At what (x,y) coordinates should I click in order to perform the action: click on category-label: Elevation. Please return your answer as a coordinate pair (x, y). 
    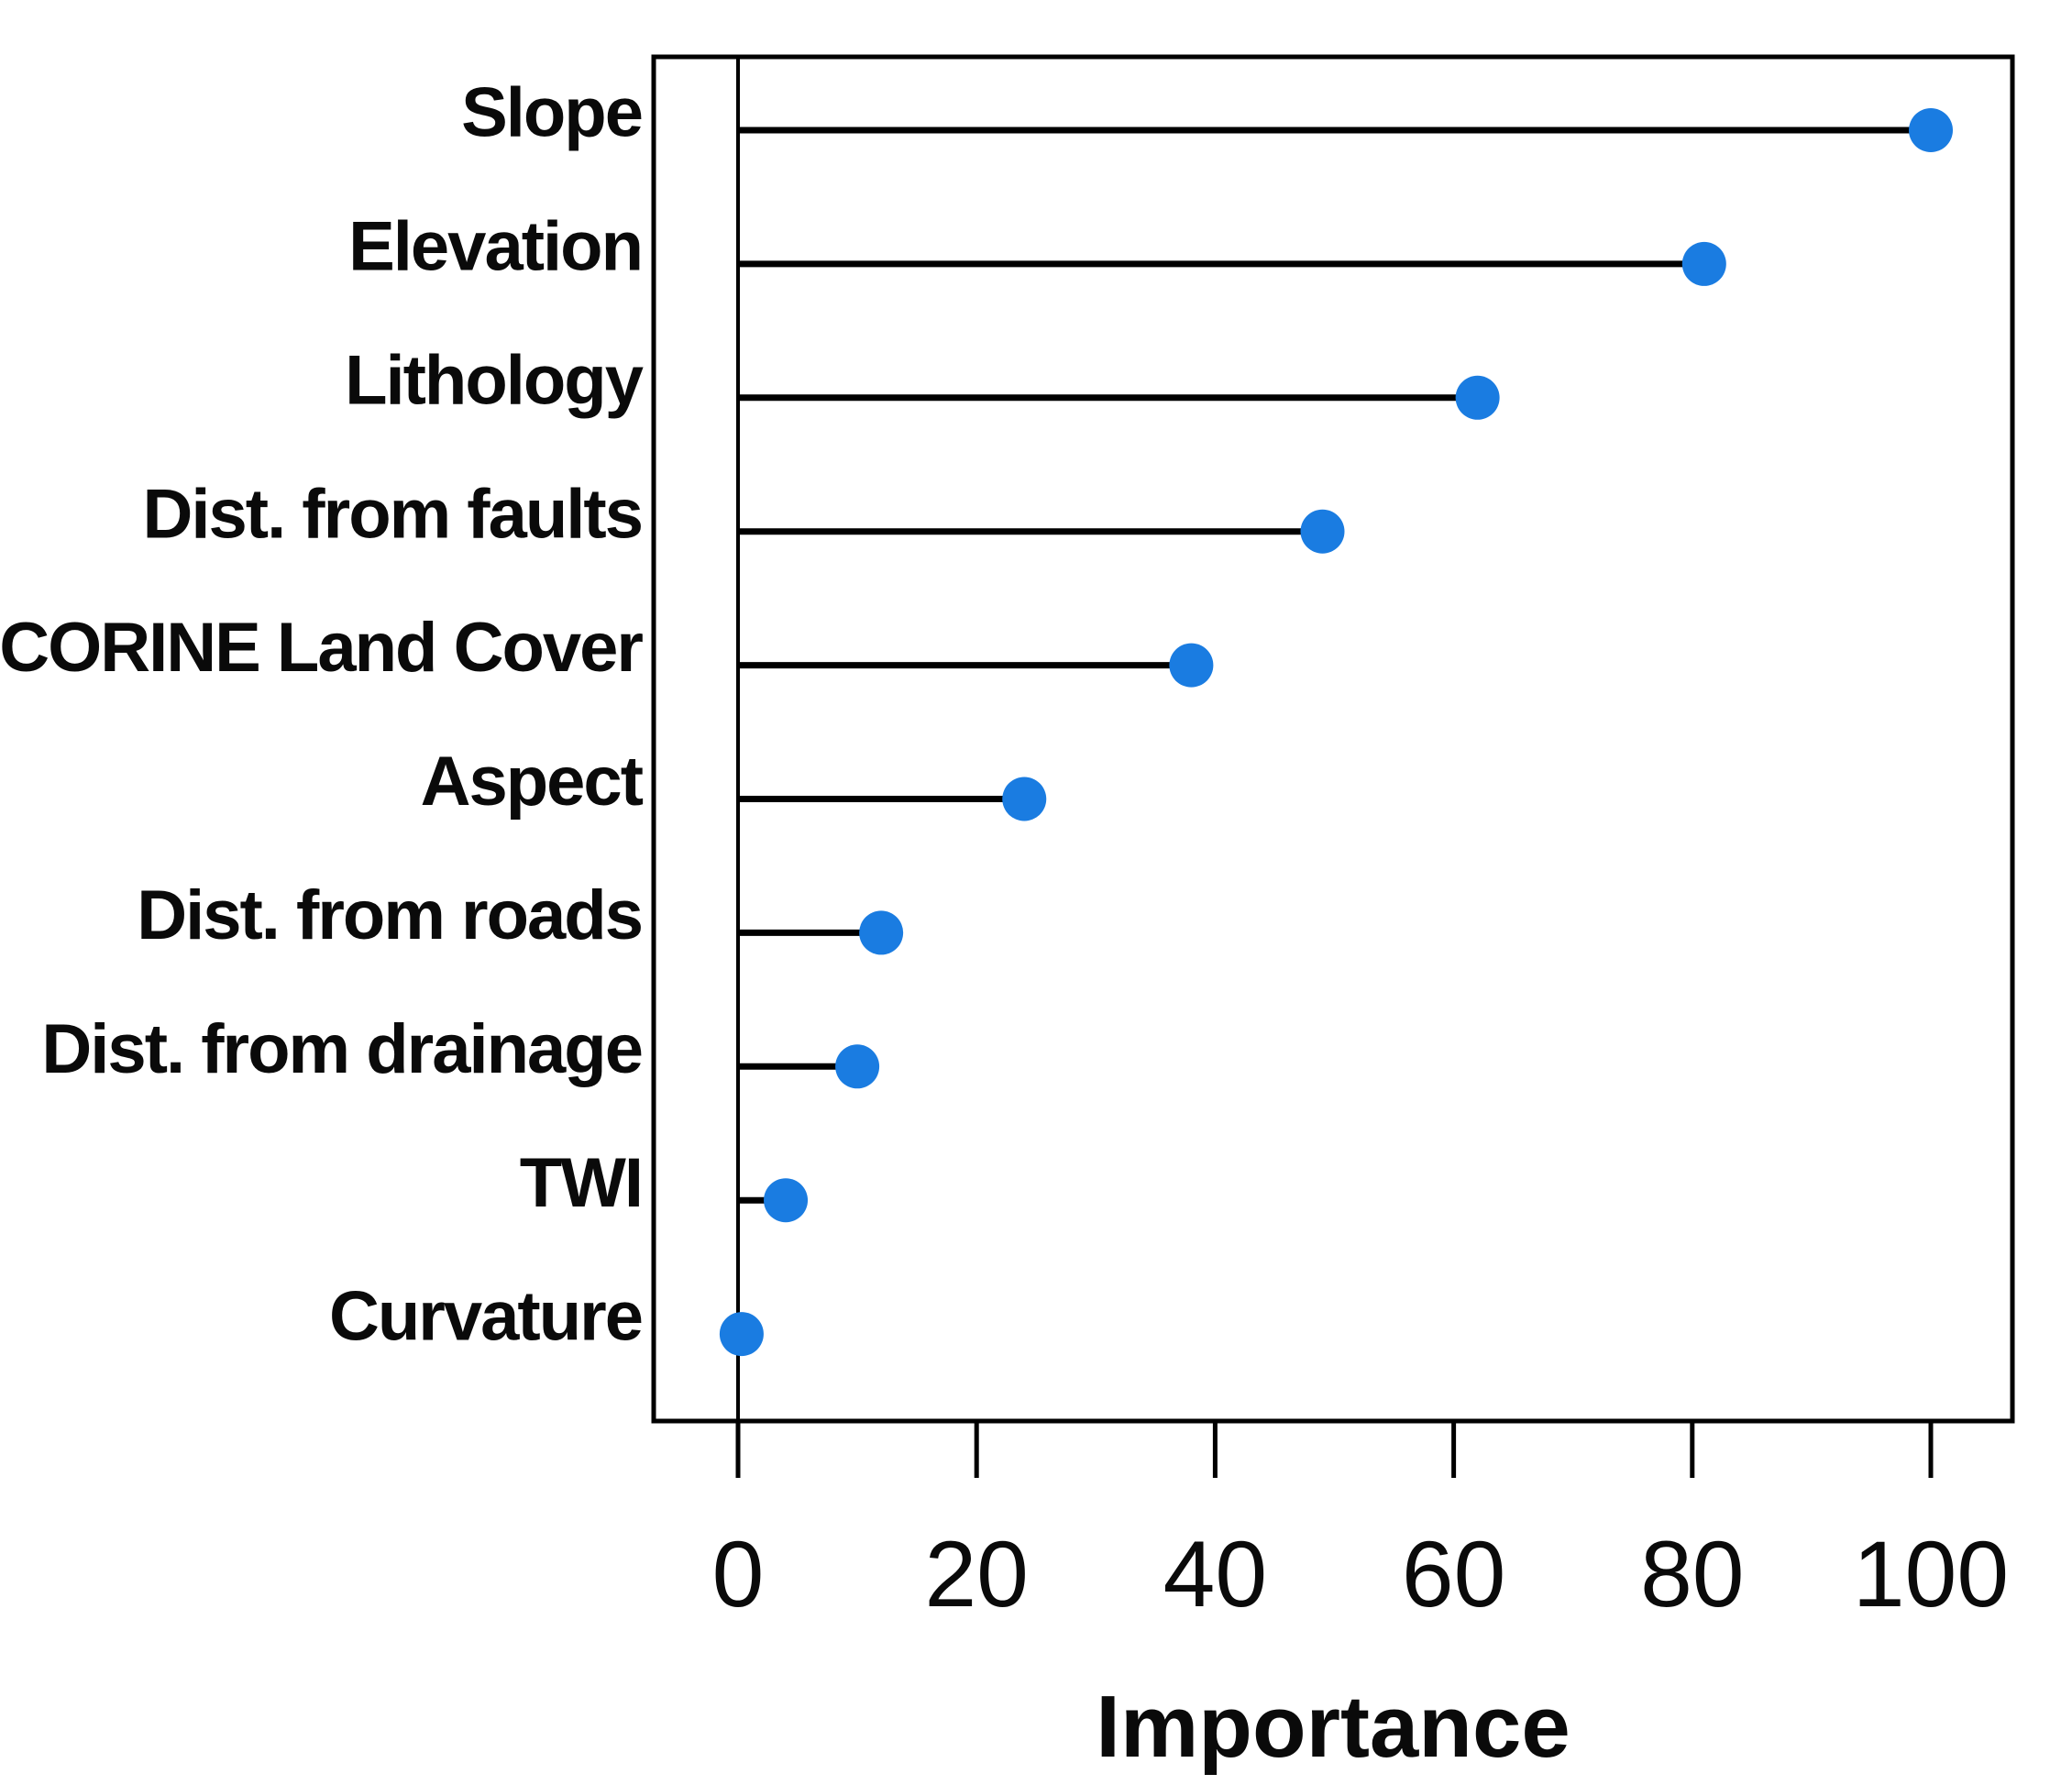
    Looking at the image, I should click on (495, 247).